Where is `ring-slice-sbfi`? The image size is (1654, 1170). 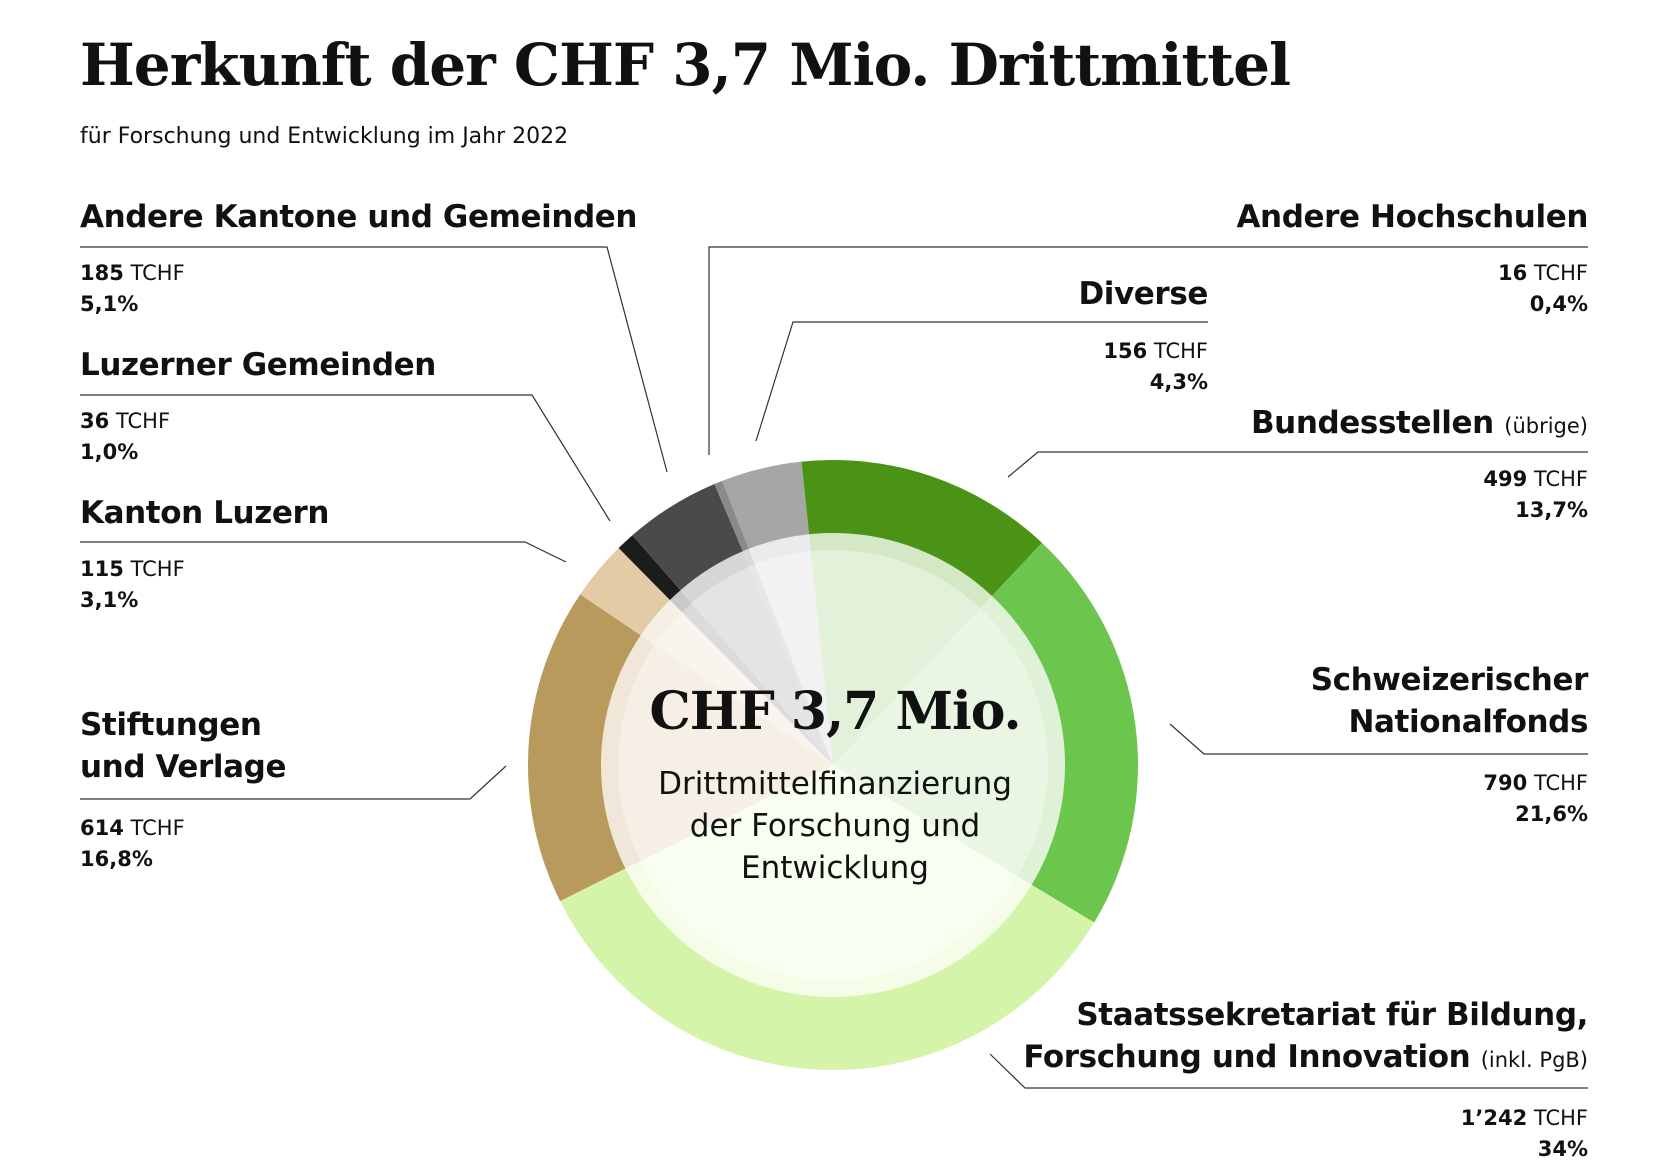
ring-slice-sbfi is located at coordinates (827, 969).